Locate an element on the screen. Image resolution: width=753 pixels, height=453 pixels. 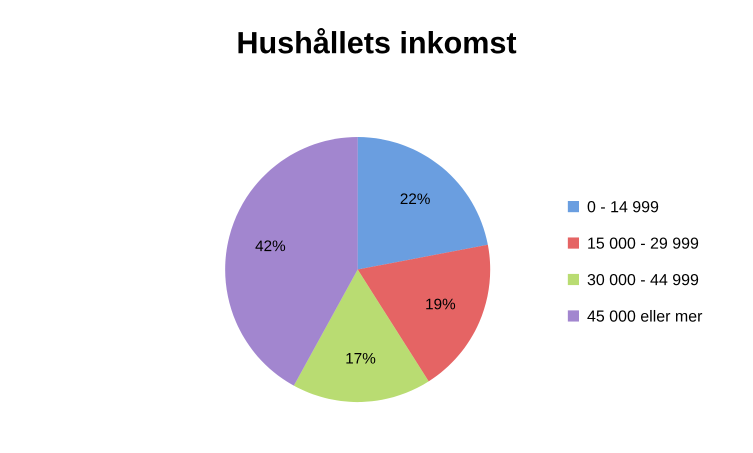
pie-slice is located at coordinates (423, 203).